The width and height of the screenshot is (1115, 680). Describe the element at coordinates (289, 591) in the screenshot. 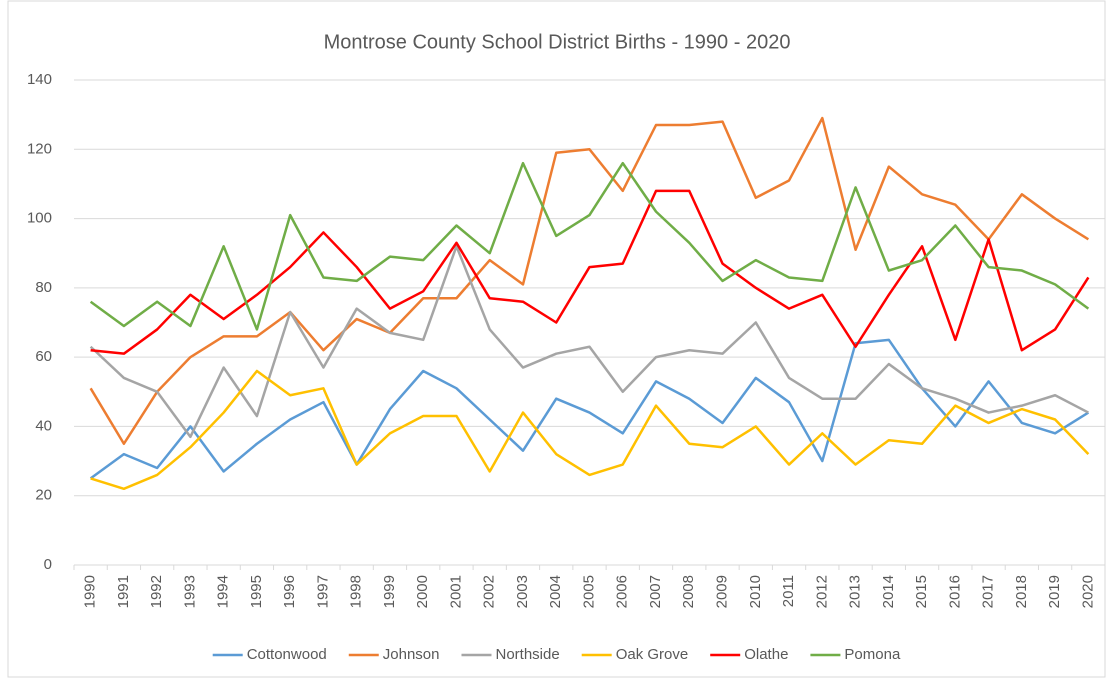

I see `x-tick-label: 1996` at that location.